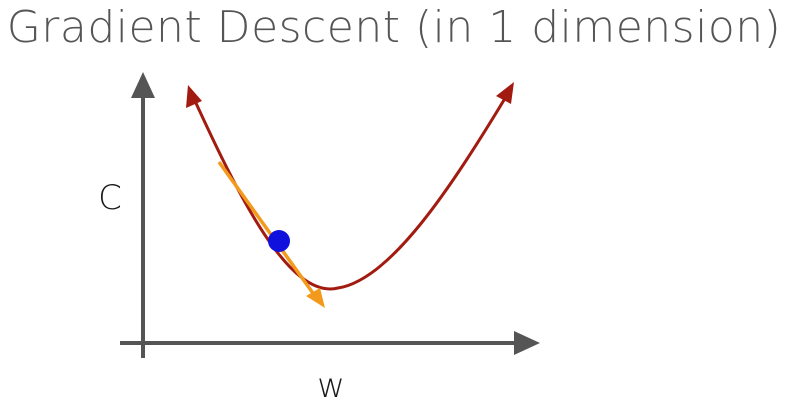 This screenshot has height=413, width=788. What do you see at coordinates (331, 386) in the screenshot?
I see `x-axis-label: w` at bounding box center [331, 386].